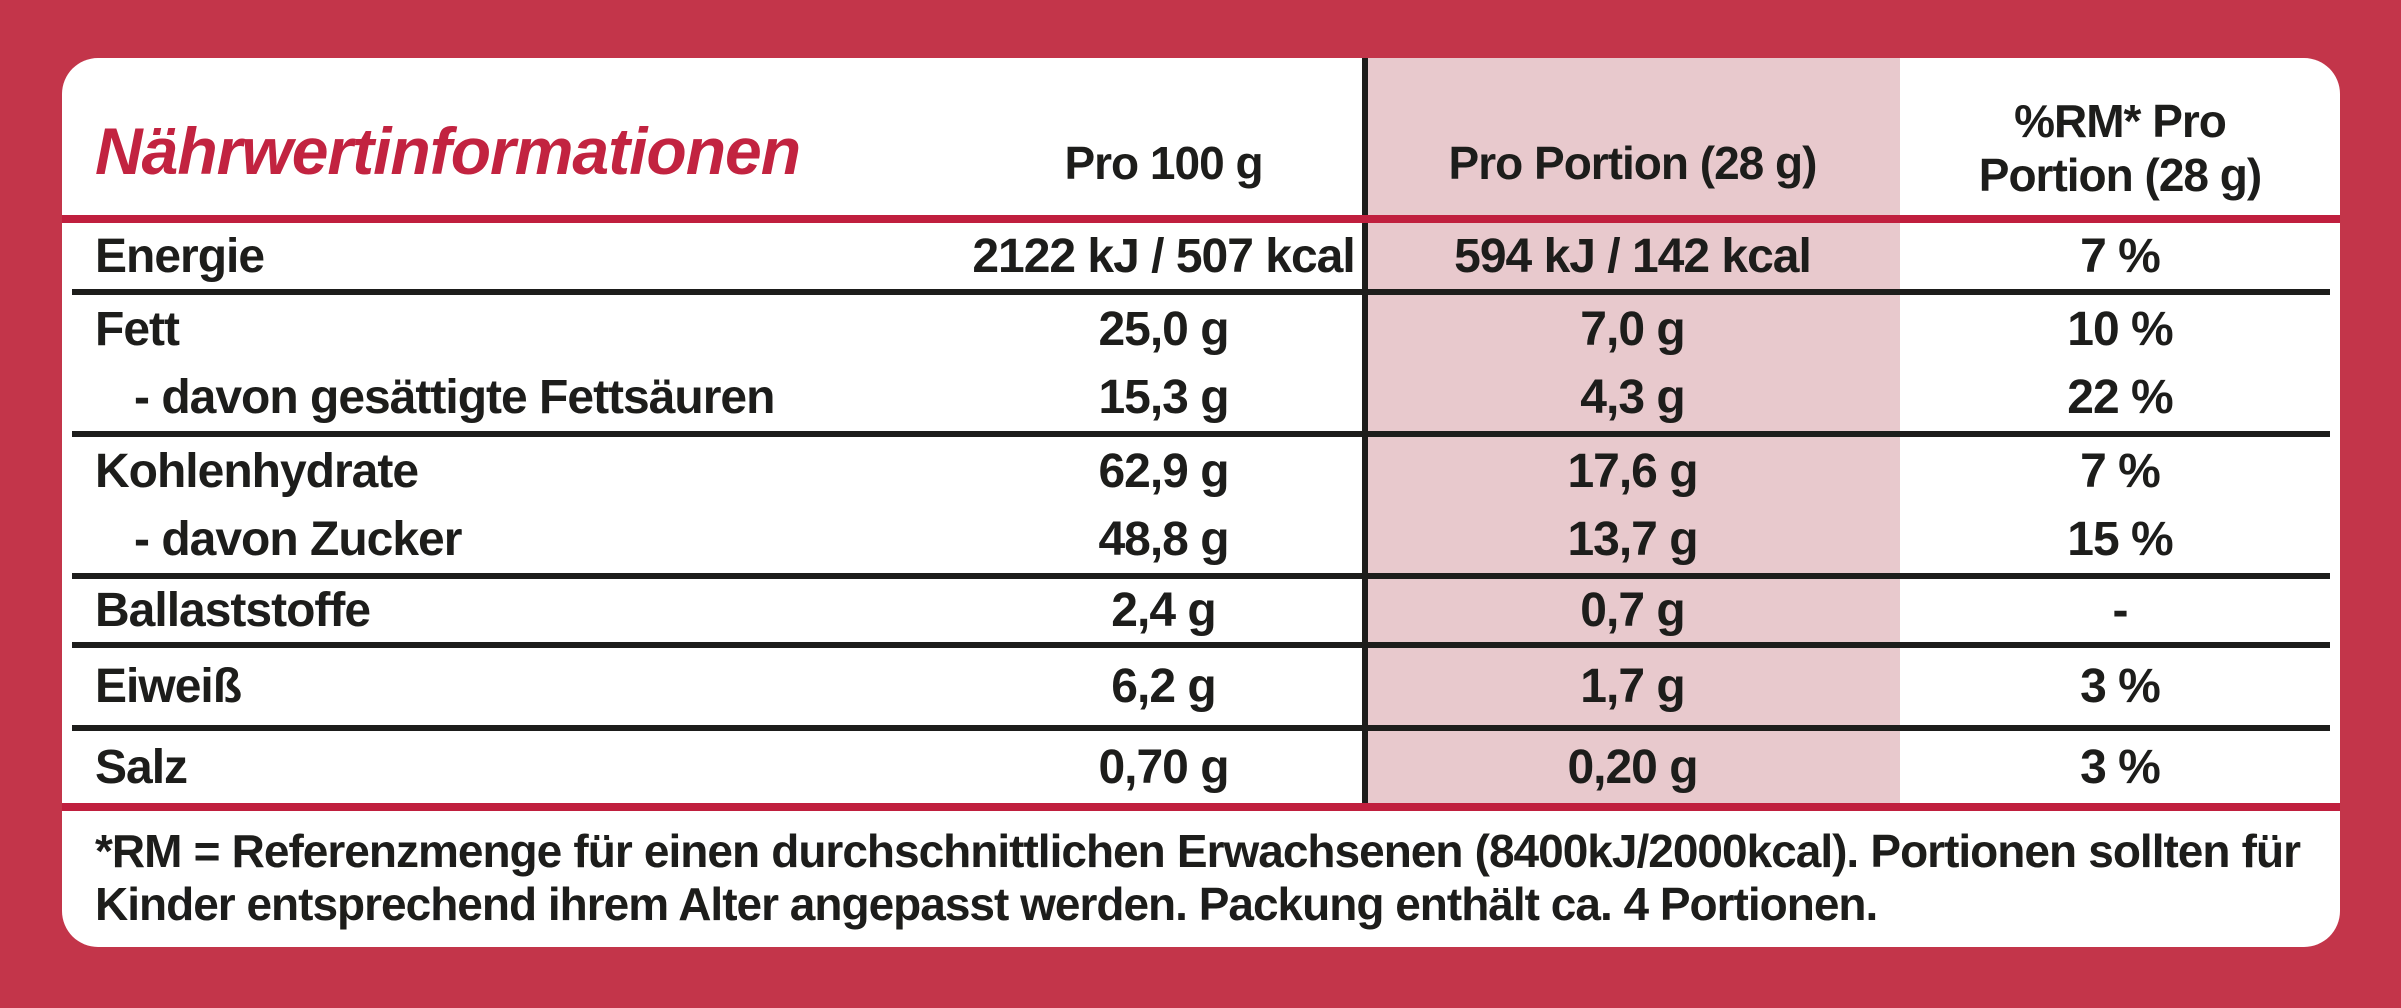 This screenshot has width=2401, height=1008. What do you see at coordinates (1163, 471) in the screenshot?
I see `value-per-100g: 62,9 g` at bounding box center [1163, 471].